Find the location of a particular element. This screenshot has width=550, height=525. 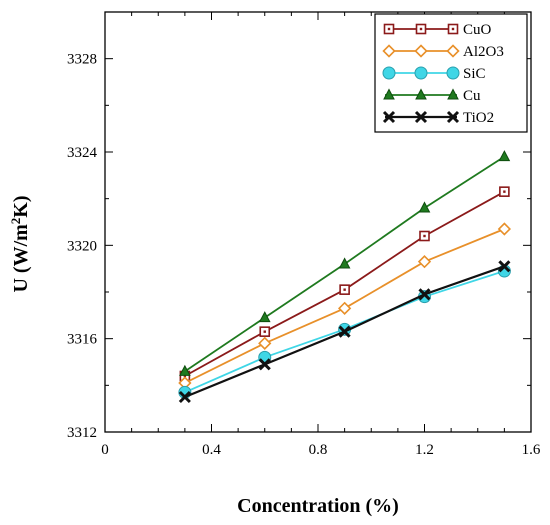

x-tick-label: 0 is located at coordinates (105, 450).